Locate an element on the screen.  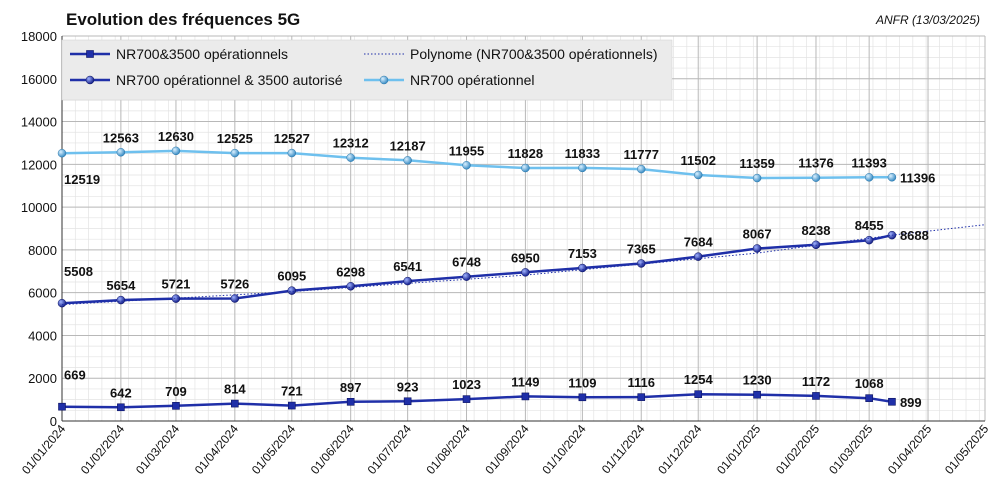
data-label: 1109 is located at coordinates (582, 382).